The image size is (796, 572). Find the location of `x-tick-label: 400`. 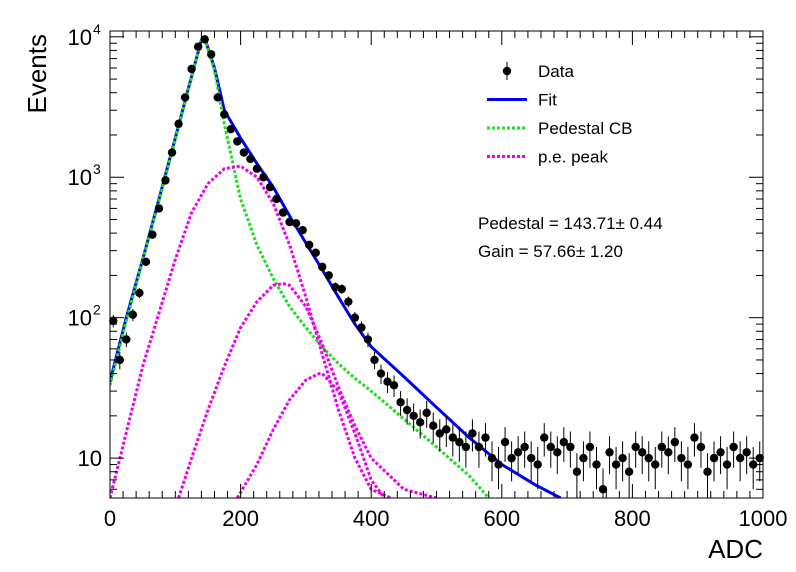

x-tick-label: 400 is located at coordinates (371, 518).